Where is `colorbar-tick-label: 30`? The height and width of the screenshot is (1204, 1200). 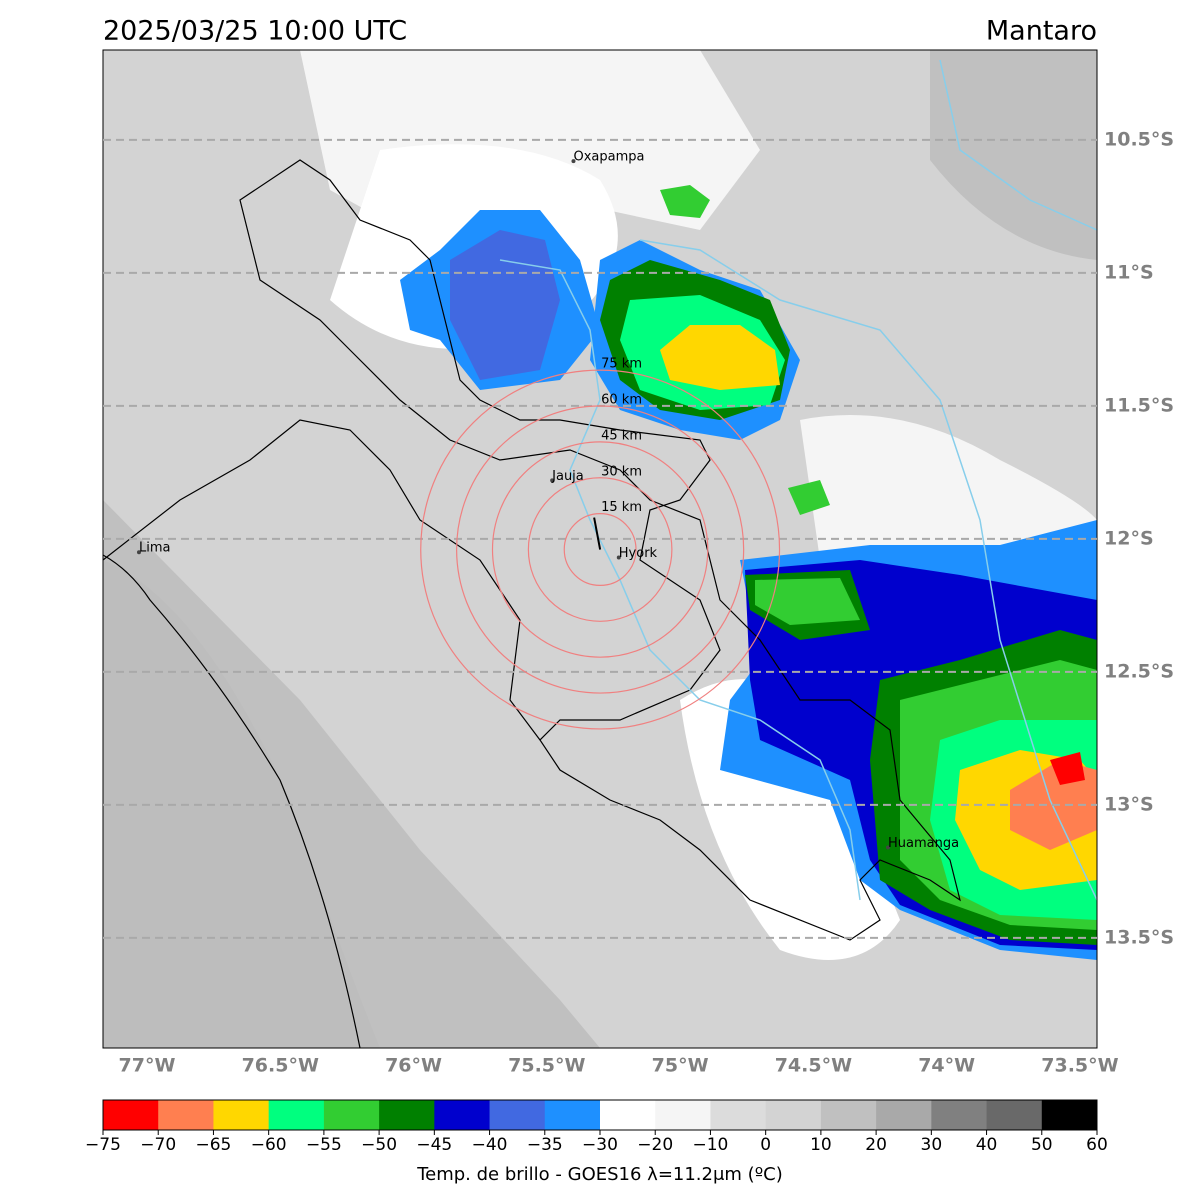 colorbar-tick-label: 30 is located at coordinates (932, 1145).